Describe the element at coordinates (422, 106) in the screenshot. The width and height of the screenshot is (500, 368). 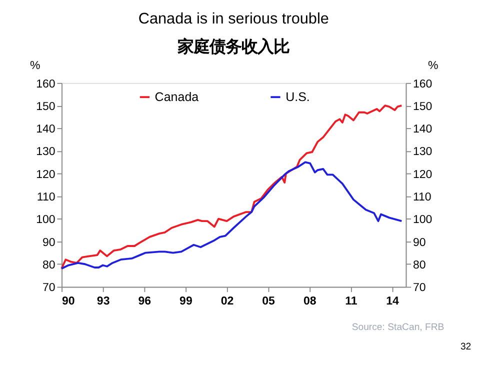
I see `y2-tick-label: 150` at that location.